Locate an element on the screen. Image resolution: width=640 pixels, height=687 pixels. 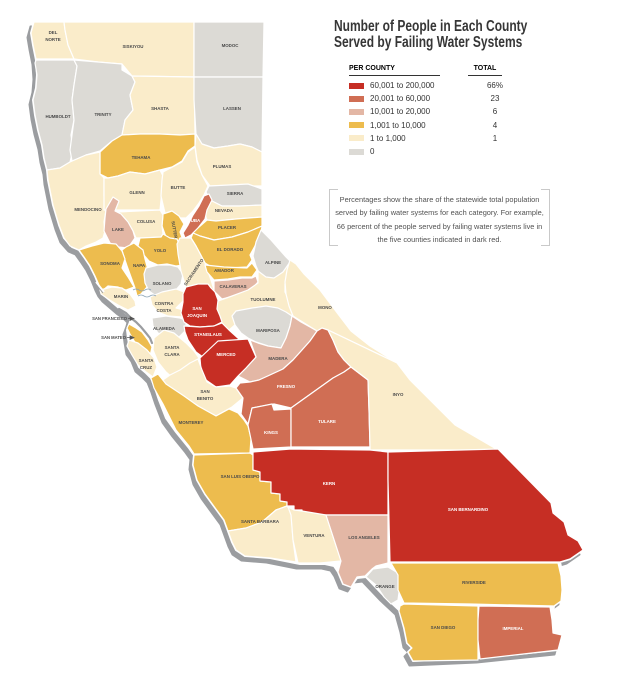
svg-text: MARIN is located at coordinates (121, 296).